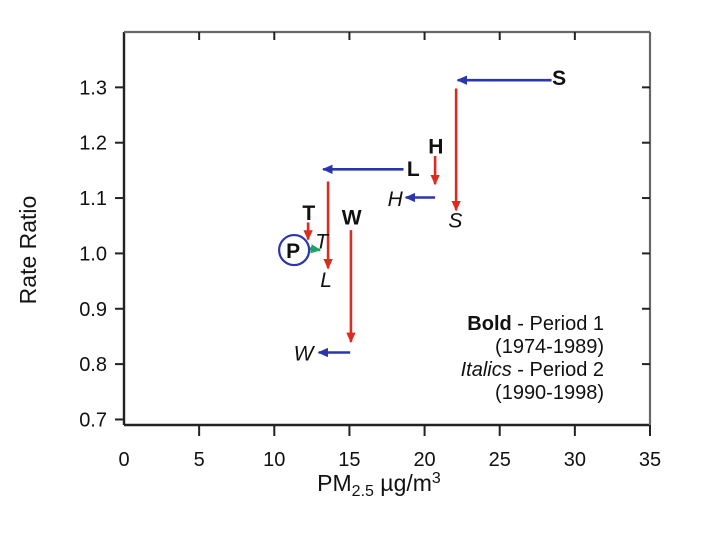 The width and height of the screenshot is (720, 540). What do you see at coordinates (396, 199) in the screenshot?
I see `city-label-period2-H: H` at bounding box center [396, 199].